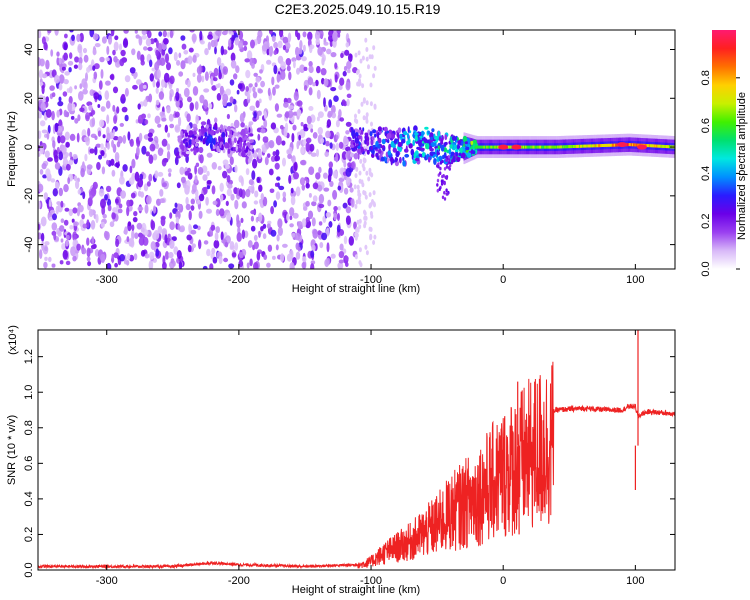 This screenshot has width=750, height=600. Describe the element at coordinates (107, 280) in the screenshot. I see `x-tick-label: -300` at that location.